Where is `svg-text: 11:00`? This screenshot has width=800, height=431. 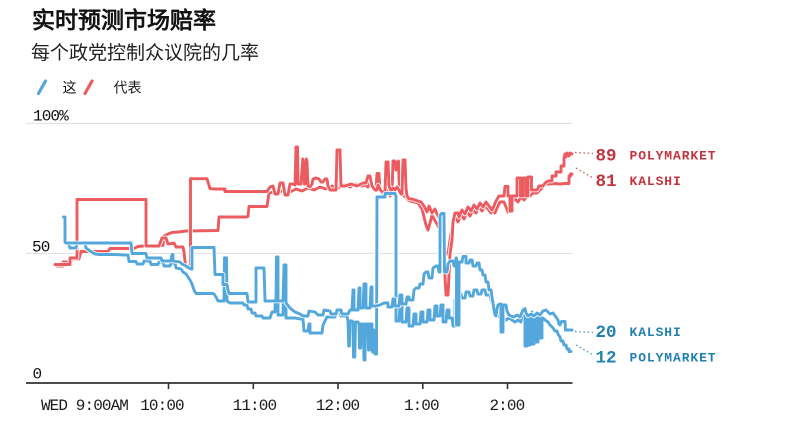
svg-text: 11:00 is located at coordinates (255, 406).